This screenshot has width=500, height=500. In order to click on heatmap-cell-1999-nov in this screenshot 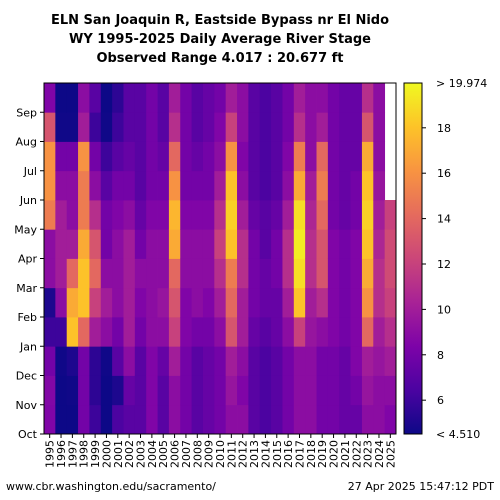, I will do `click(95, 390)`.